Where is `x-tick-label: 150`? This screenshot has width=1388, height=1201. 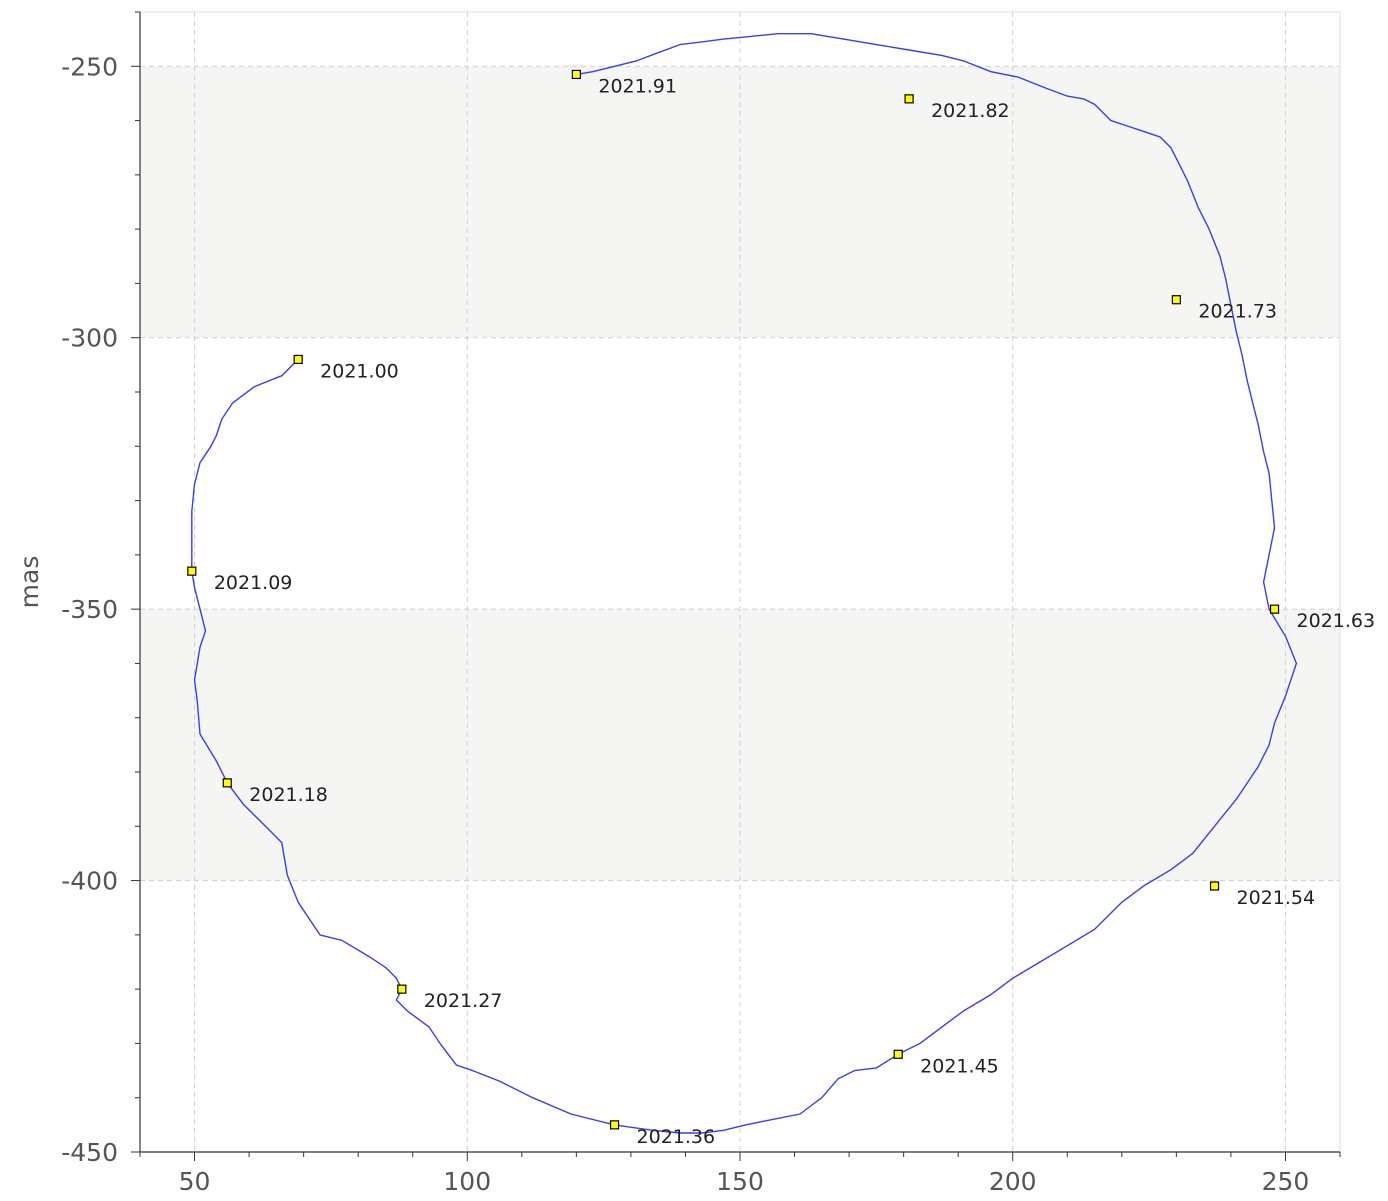
x-tick-label: 150 is located at coordinates (740, 1181).